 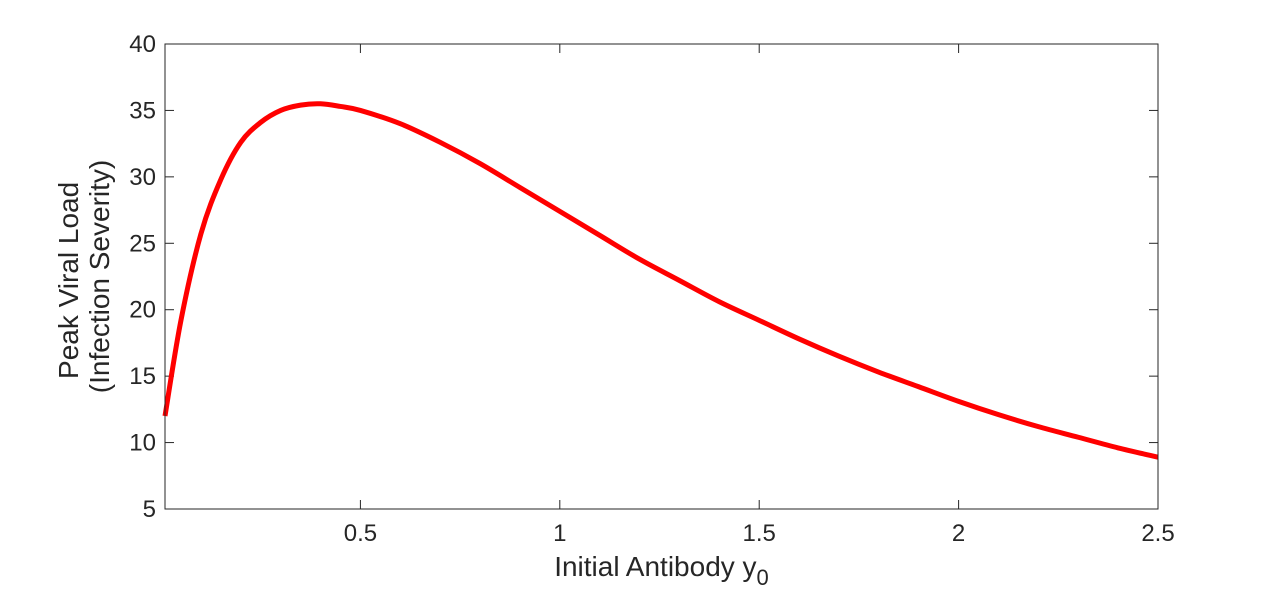 I want to click on x-axis-label: Initial Antibody y0, so click(x=661, y=570).